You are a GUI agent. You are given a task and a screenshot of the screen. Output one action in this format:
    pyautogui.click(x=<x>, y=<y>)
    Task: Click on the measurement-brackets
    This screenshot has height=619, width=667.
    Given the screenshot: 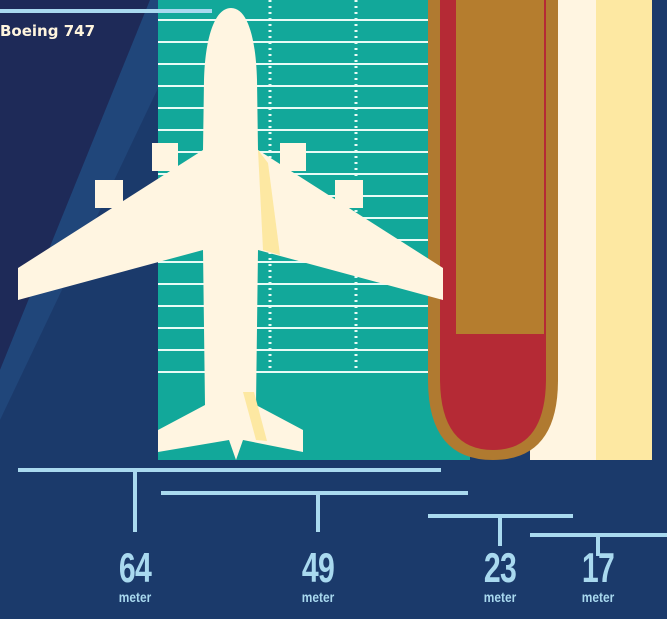 What is the action you would take?
    pyautogui.click(x=342, y=512)
    